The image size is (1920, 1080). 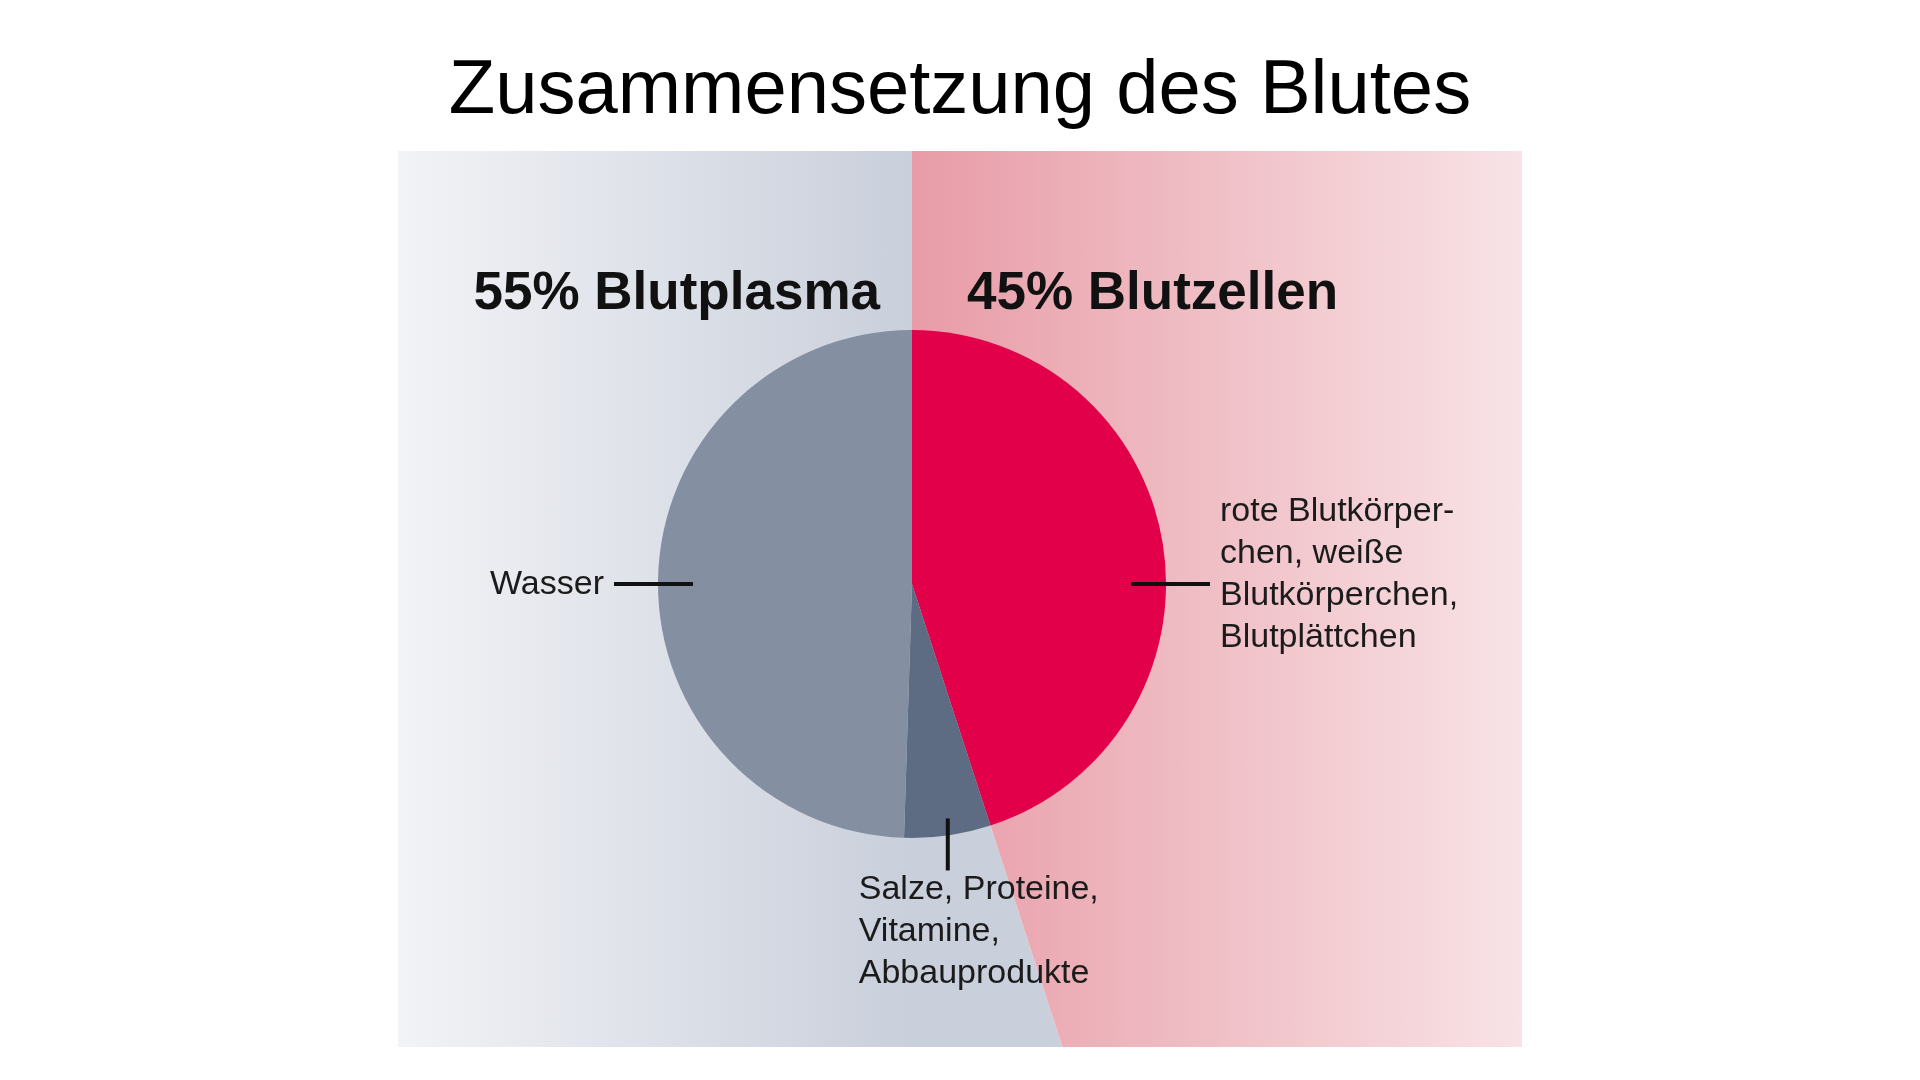 I want to click on slice-label: Salze, Proteine, Vitamine, Abbauprodukte, so click(x=978, y=929).